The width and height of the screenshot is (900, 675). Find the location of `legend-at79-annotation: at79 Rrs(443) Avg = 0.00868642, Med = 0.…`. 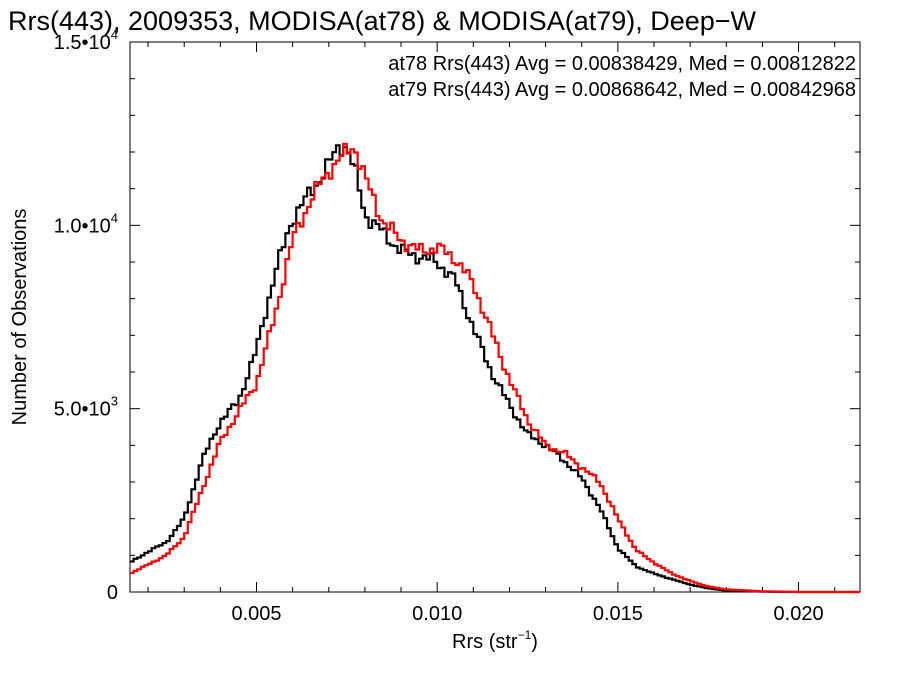

legend-at79-annotation: at79 Rrs(443) Avg = 0.00868642, Med = 0.… is located at coordinates (622, 90).